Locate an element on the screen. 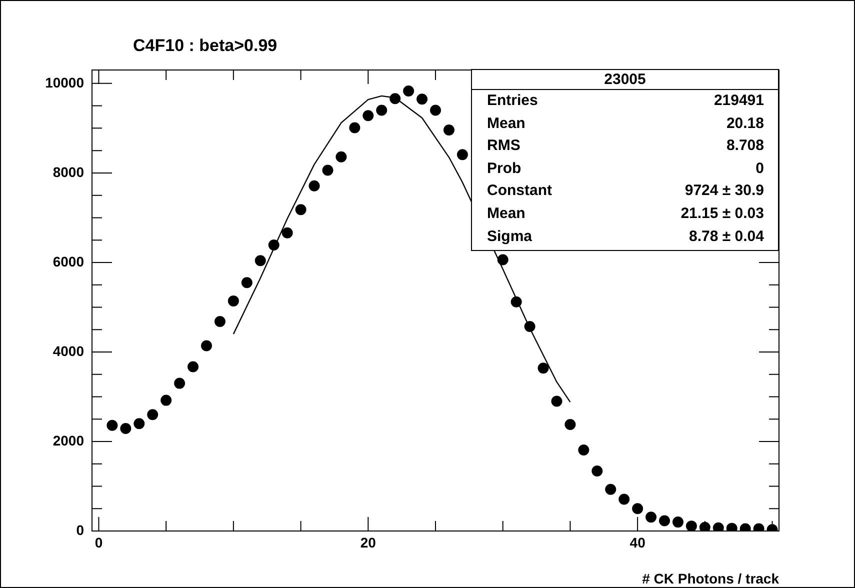  annotation: 23005 is located at coordinates (625, 80).